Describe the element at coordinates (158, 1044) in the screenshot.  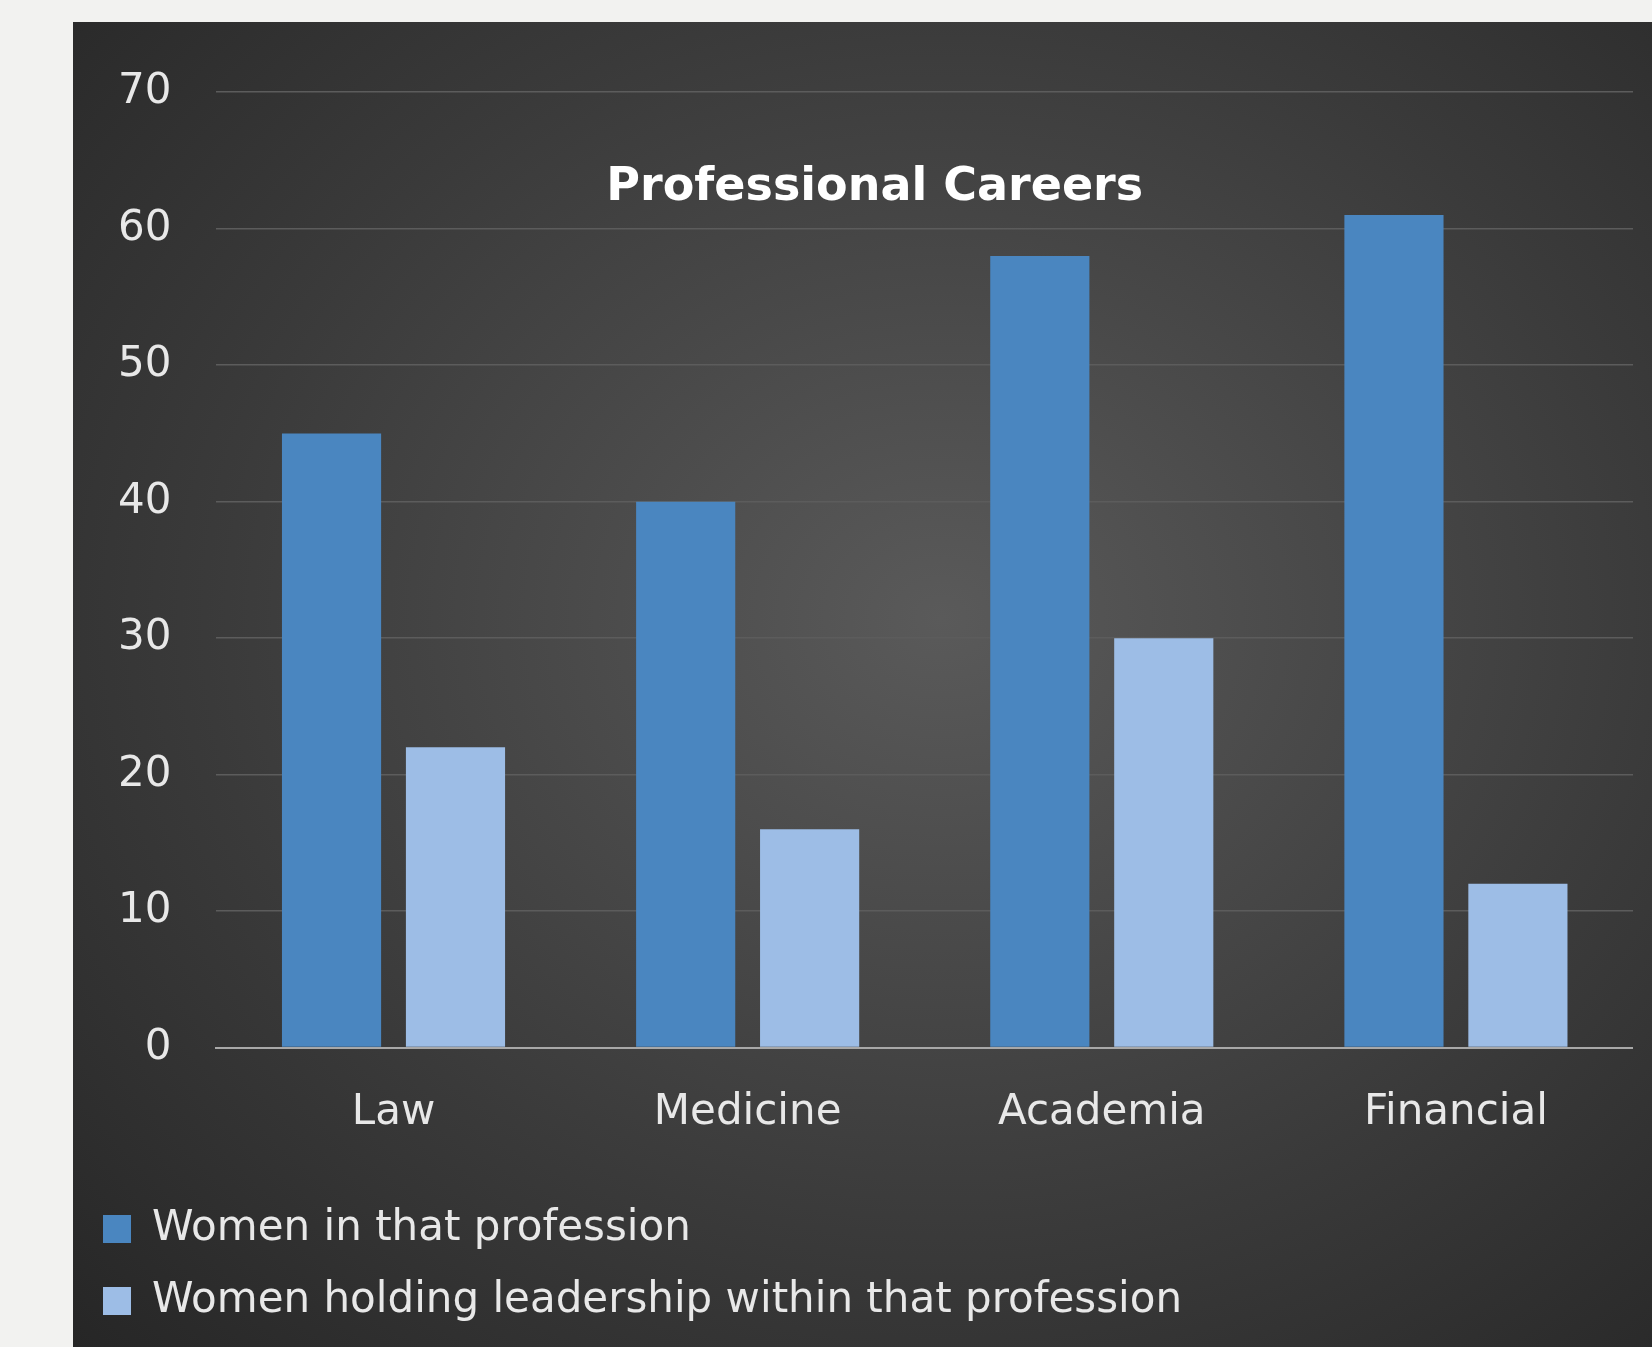
I see `y-tick-label: 0` at that location.